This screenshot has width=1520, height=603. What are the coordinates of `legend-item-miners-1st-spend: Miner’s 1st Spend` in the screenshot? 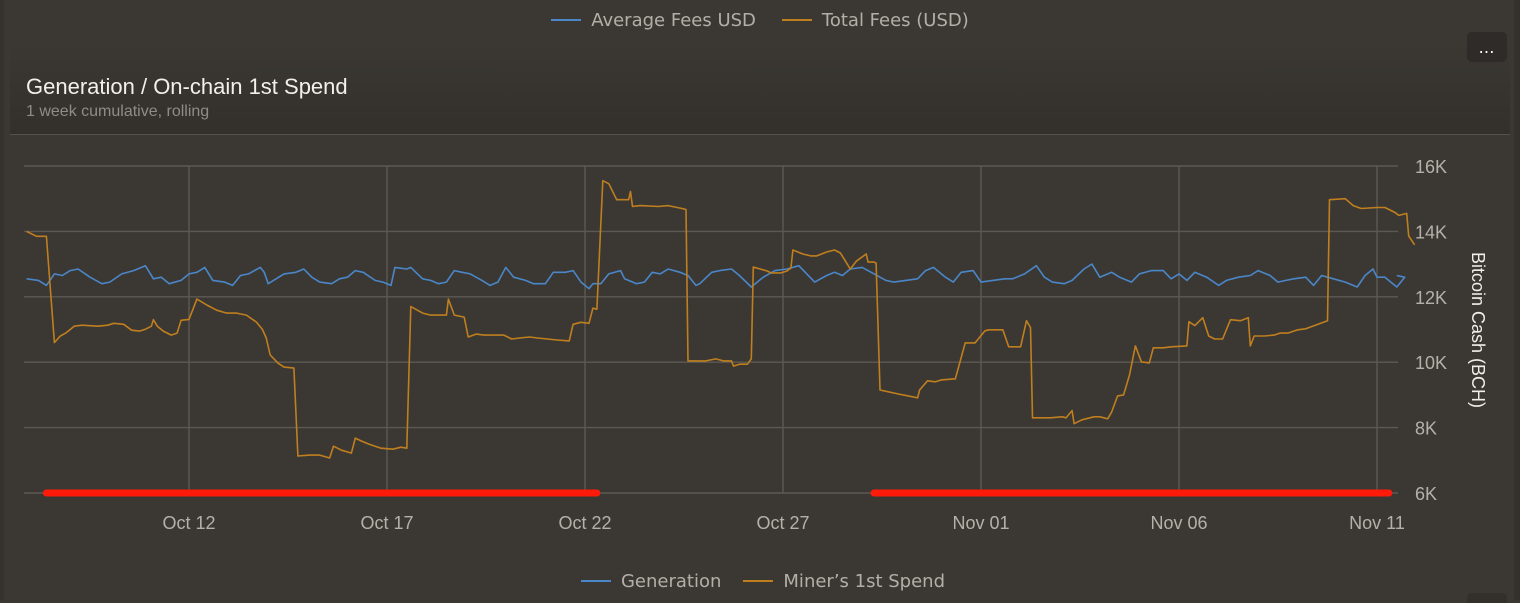 It's located at (844, 581).